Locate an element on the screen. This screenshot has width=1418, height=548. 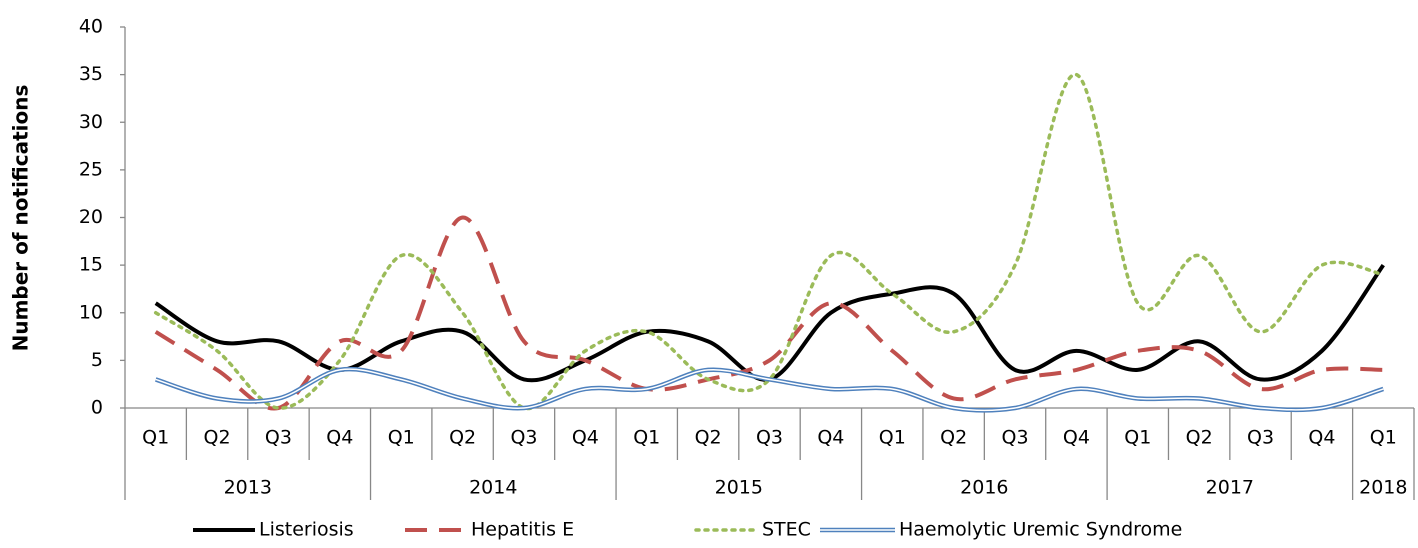
x-group-label: 2017 is located at coordinates (1230, 488).